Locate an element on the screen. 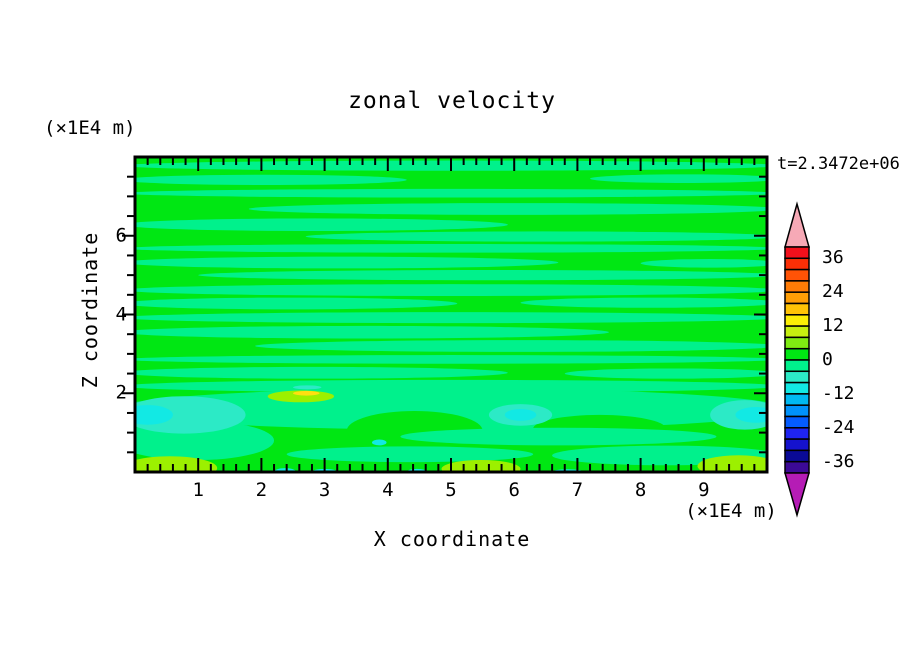 This screenshot has height=654, width=904. y-tick-label: 4 is located at coordinates (121, 314).